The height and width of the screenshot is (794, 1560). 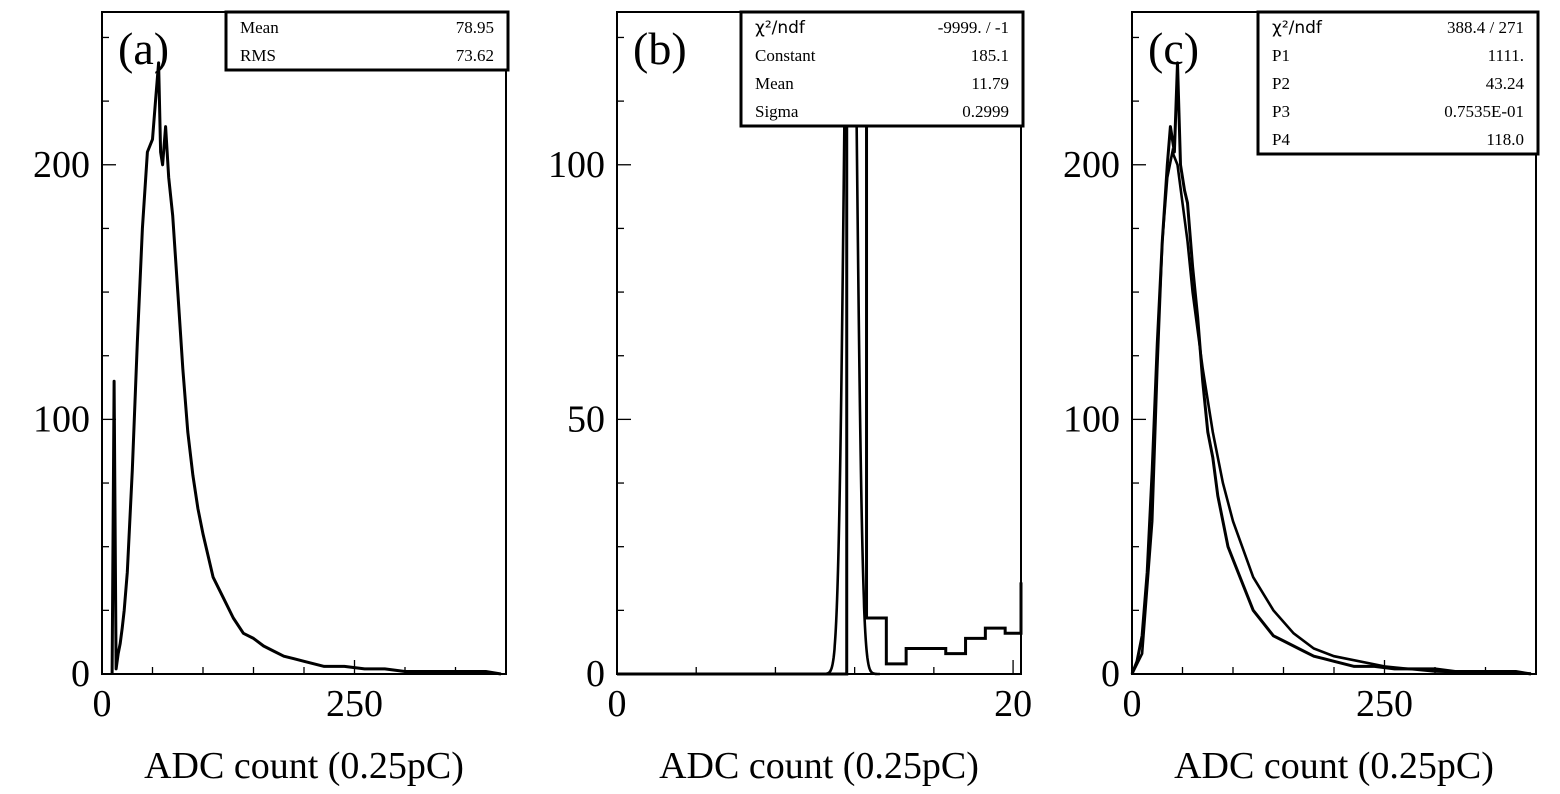 I want to click on stats-label: RMS, so click(x=258, y=55).